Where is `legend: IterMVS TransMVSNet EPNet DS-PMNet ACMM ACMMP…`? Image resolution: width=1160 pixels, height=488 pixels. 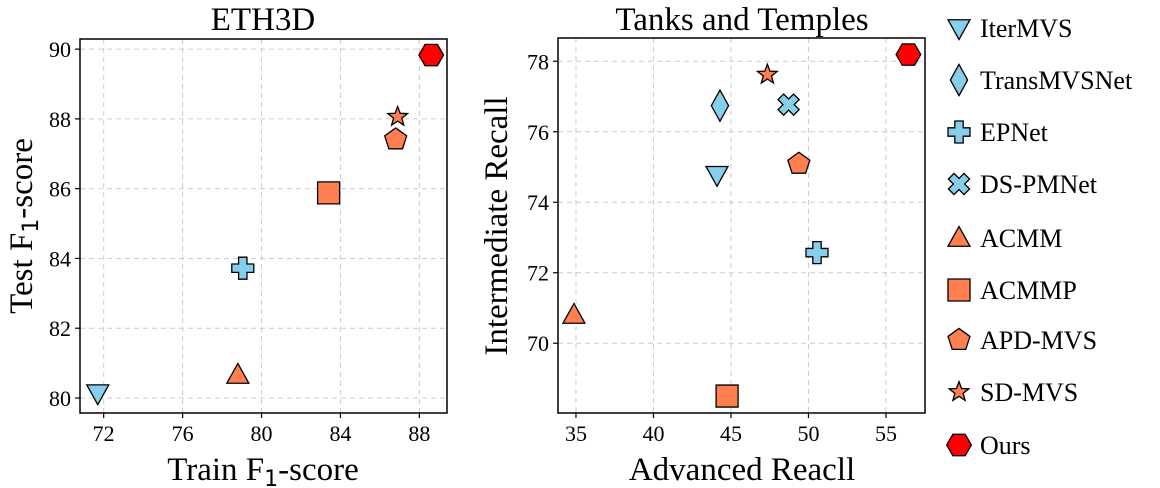
legend: IterMVS TransMVSNet EPNet DS-PMNet ACMM ACMMP… is located at coordinates (1039, 237).